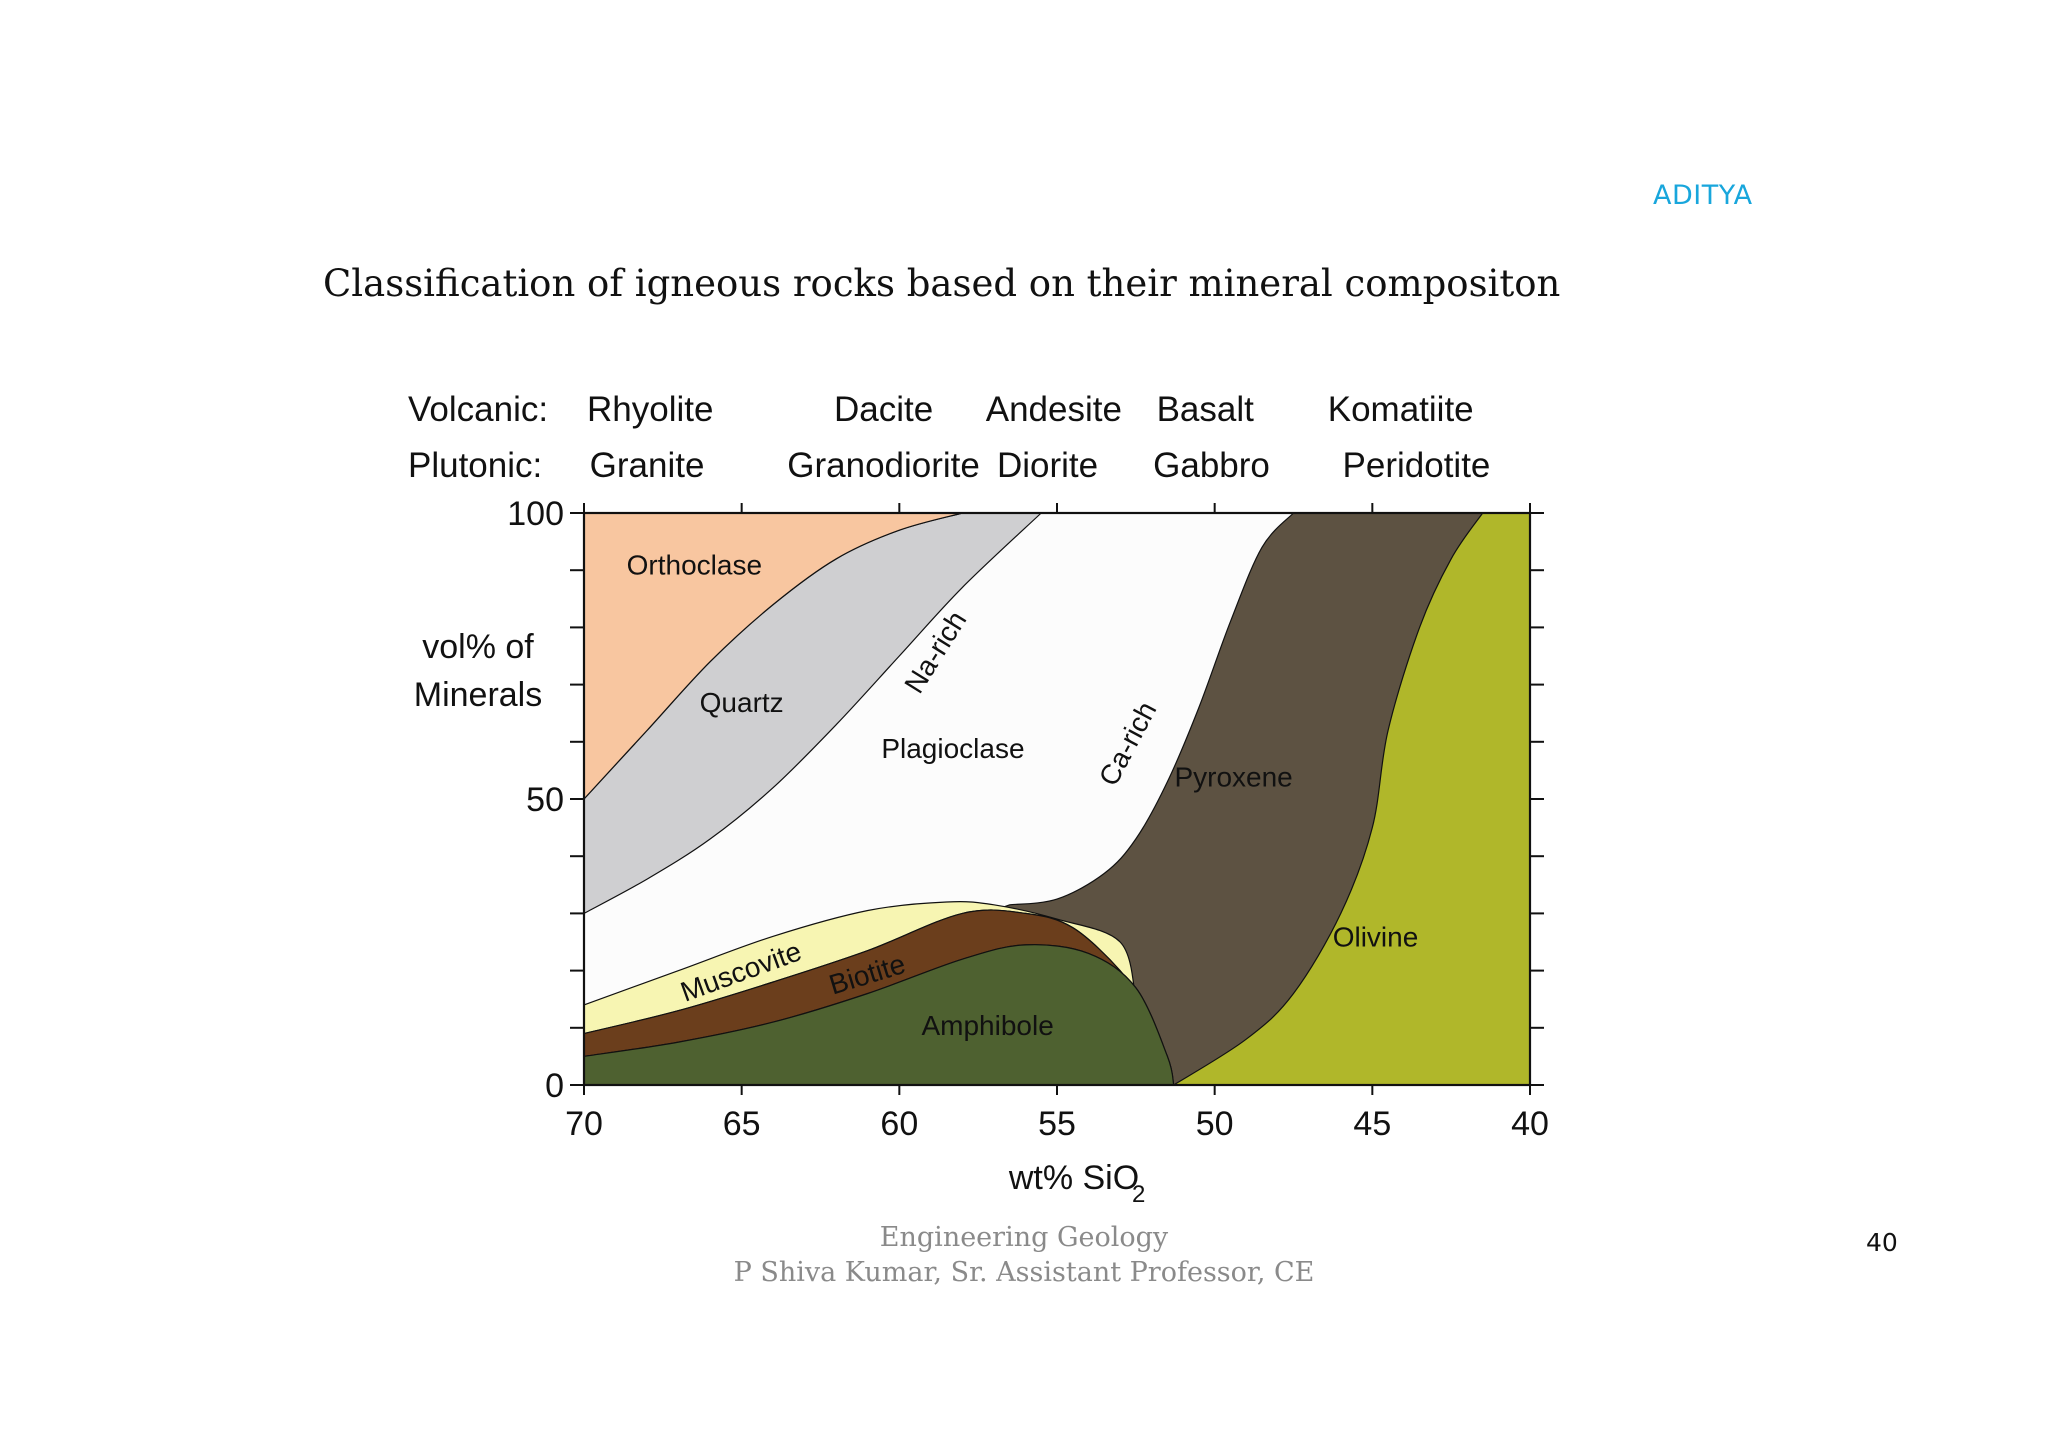 The image size is (2048, 1448). I want to click on x-tick-label: 50, so click(1215, 1124).